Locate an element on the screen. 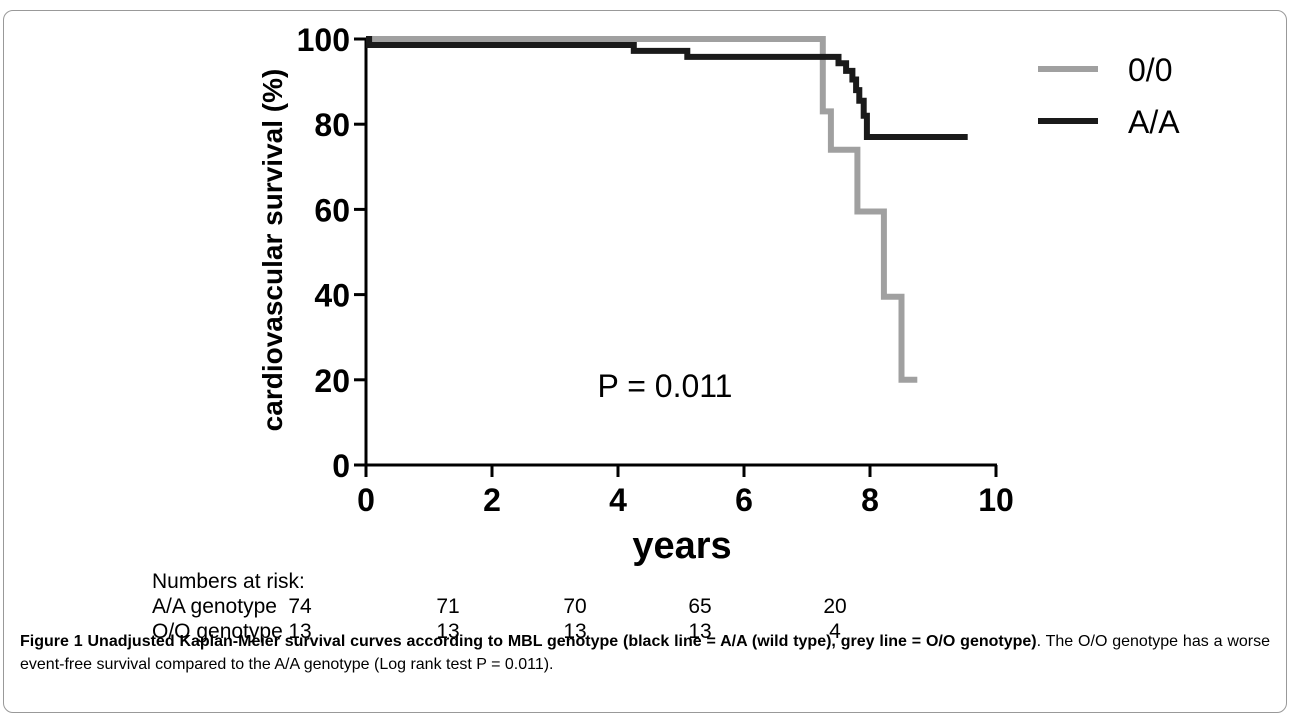 The width and height of the screenshot is (1292, 717). risk-row-label: A/A genotype is located at coordinates (214, 606).